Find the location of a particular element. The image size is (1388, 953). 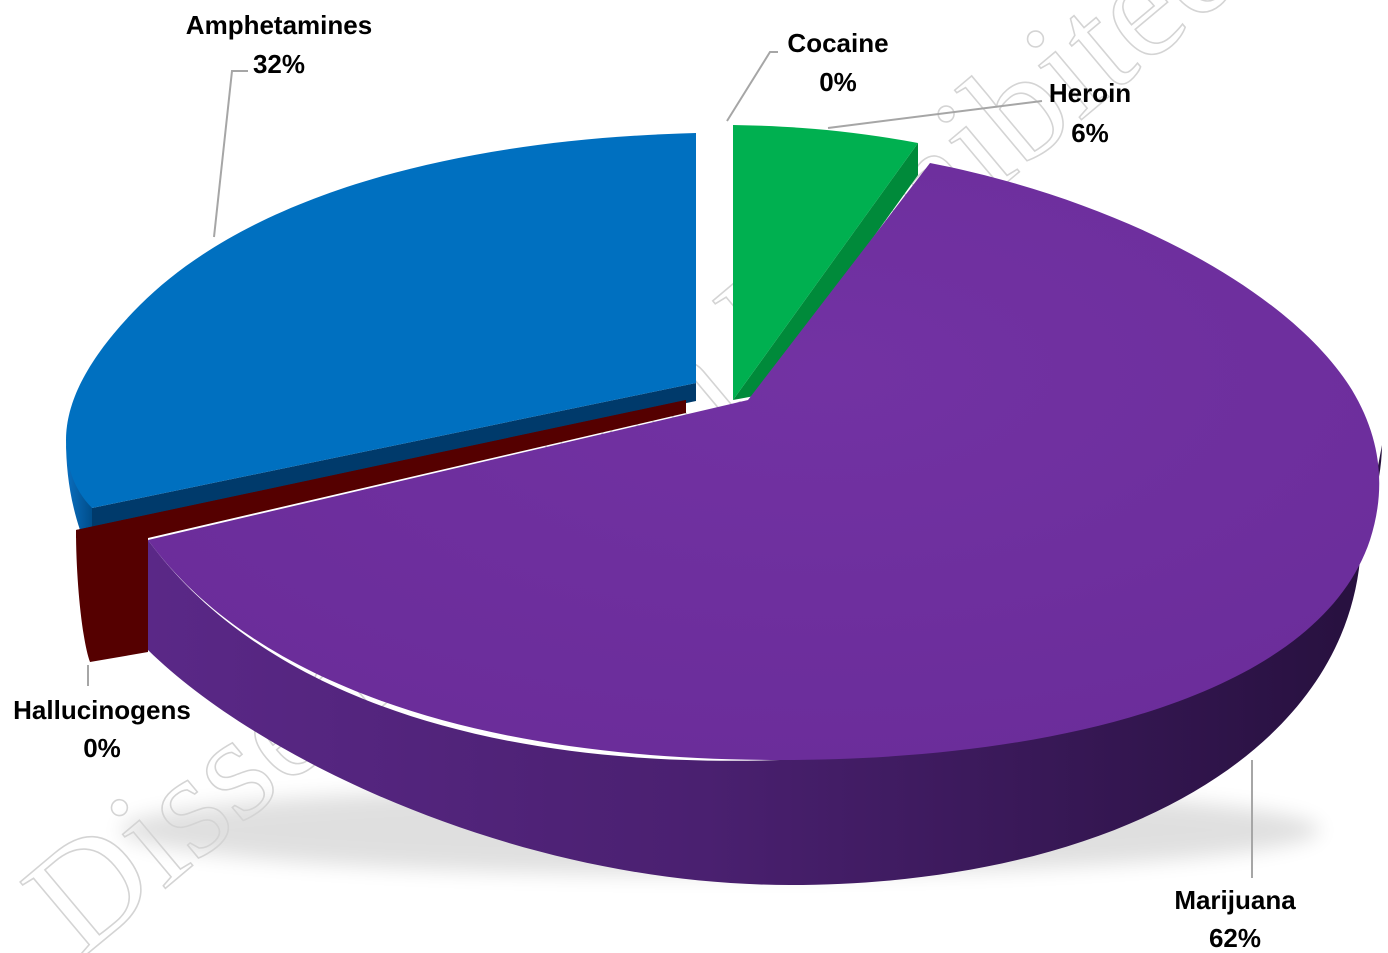

slice-heroin-top is located at coordinates (825, 262).